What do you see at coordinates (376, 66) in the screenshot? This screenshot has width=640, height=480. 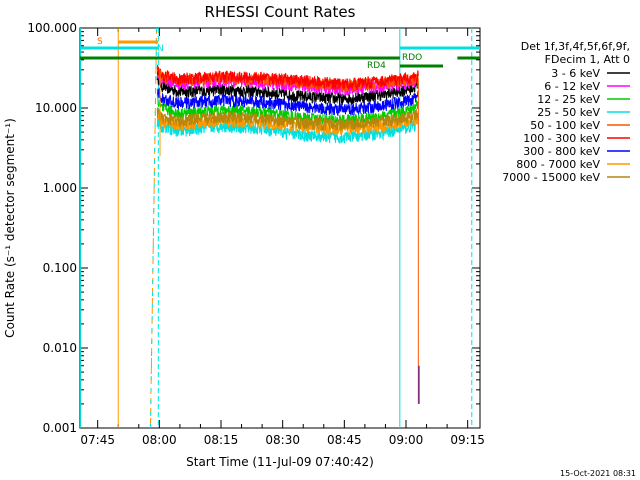 I see `rd4-label: RD4` at bounding box center [376, 66].